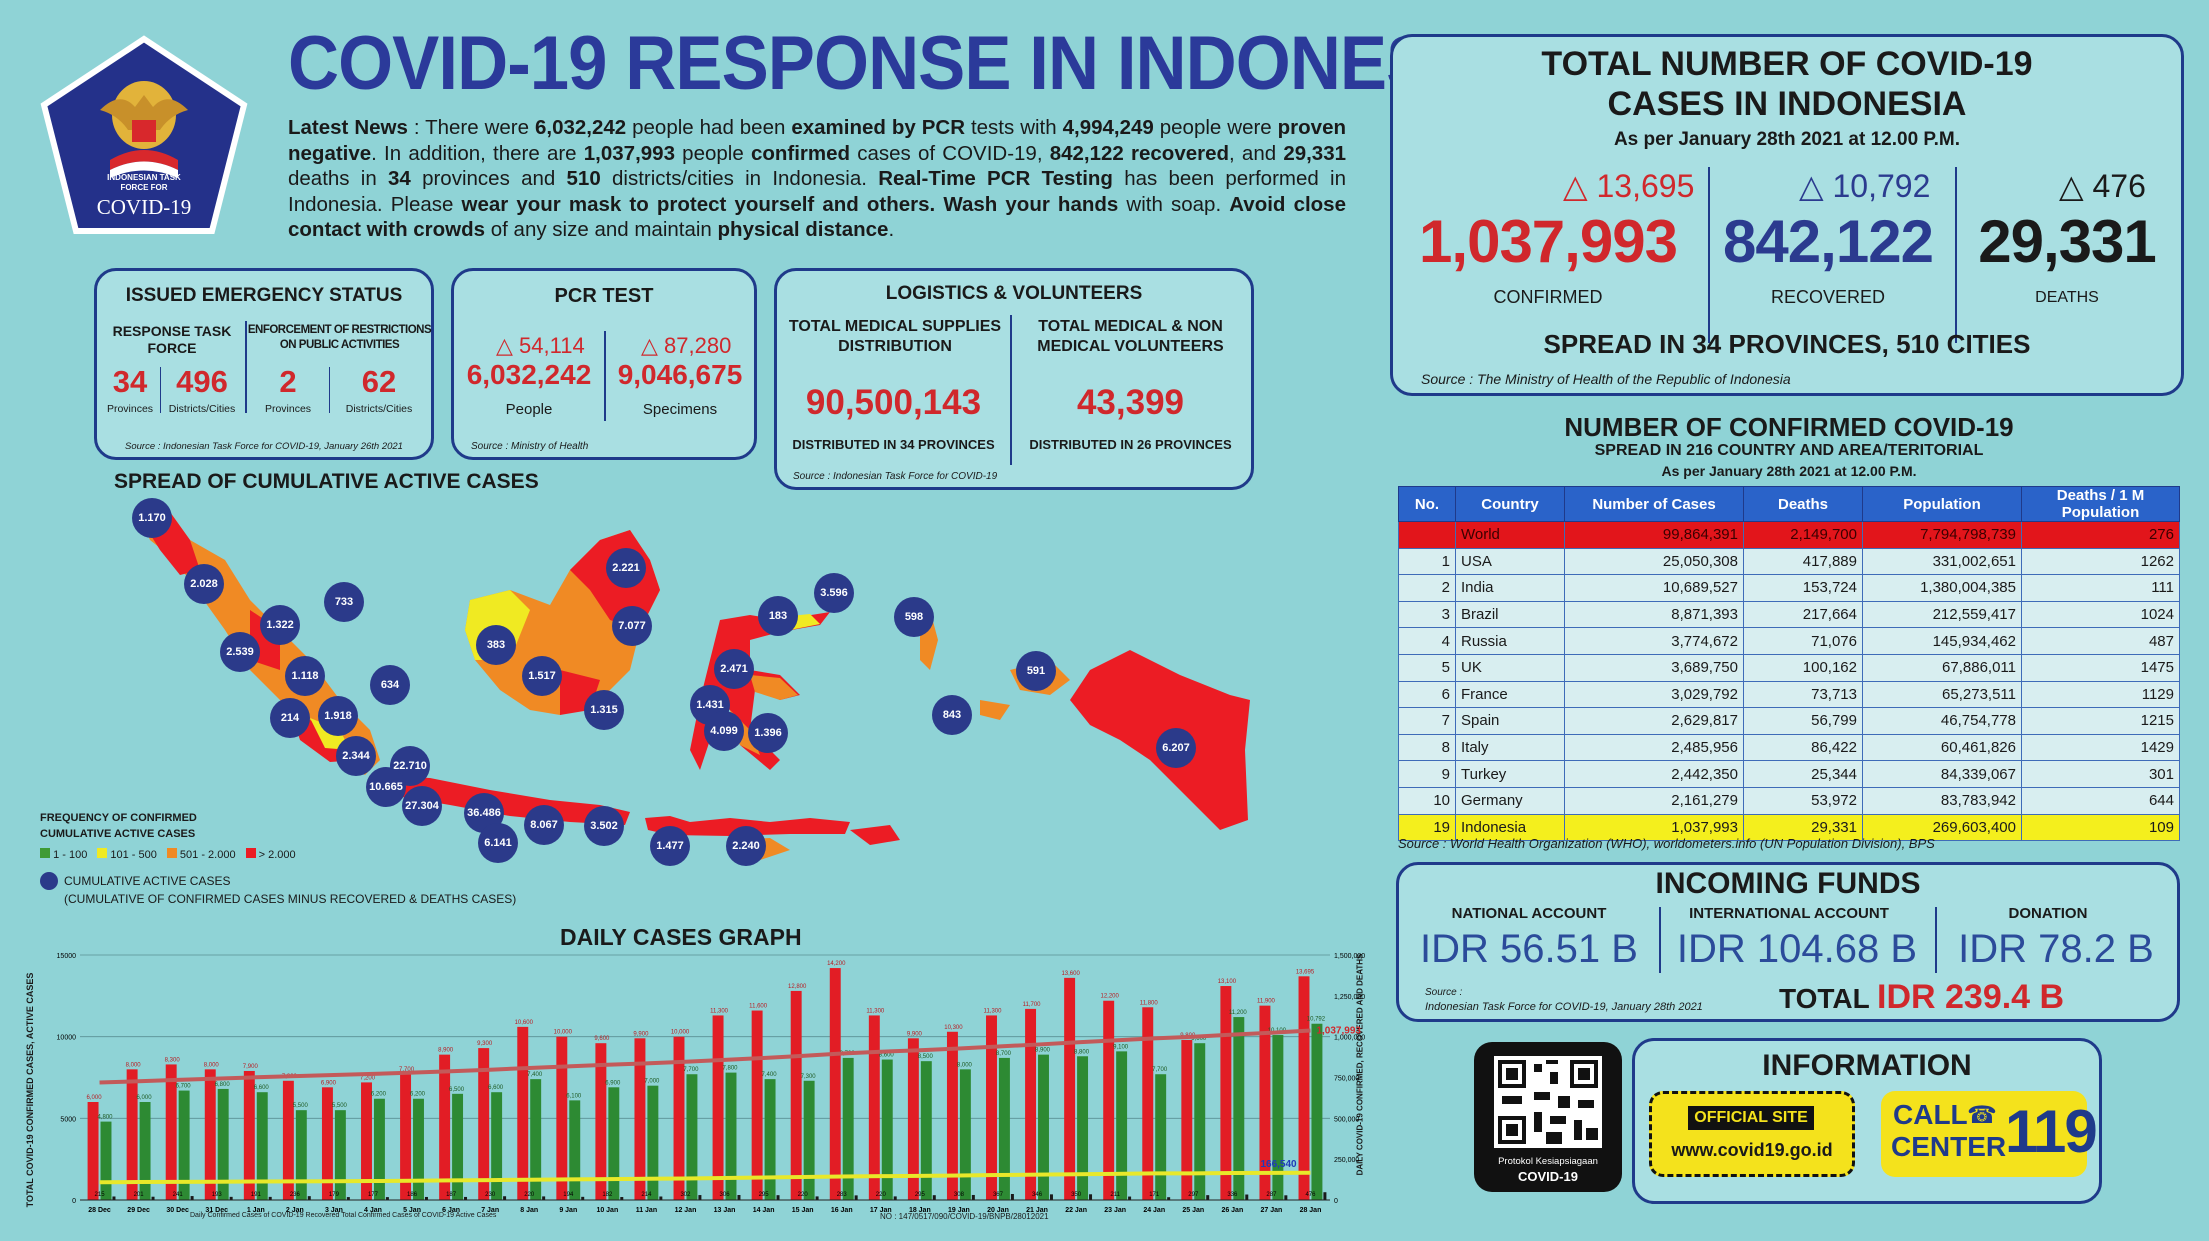 The image size is (2209, 1241). What do you see at coordinates (130, 381) in the screenshot?
I see `task-force-provinces-value: 34` at bounding box center [130, 381].